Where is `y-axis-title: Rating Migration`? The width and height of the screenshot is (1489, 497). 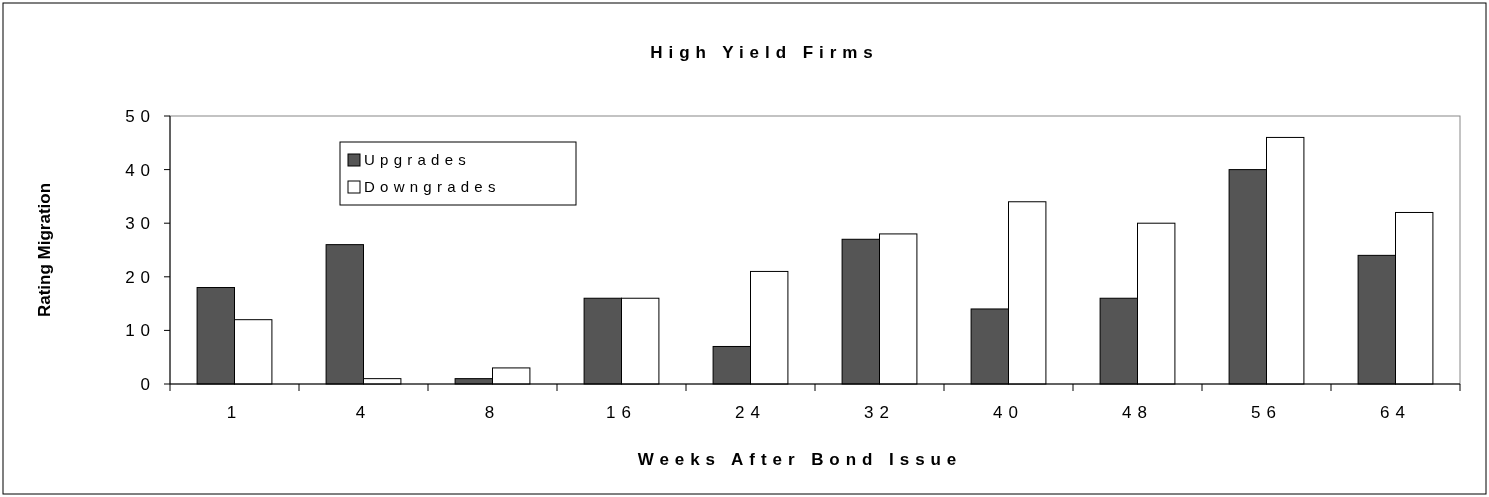
y-axis-title: Rating Migration is located at coordinates (44, 250).